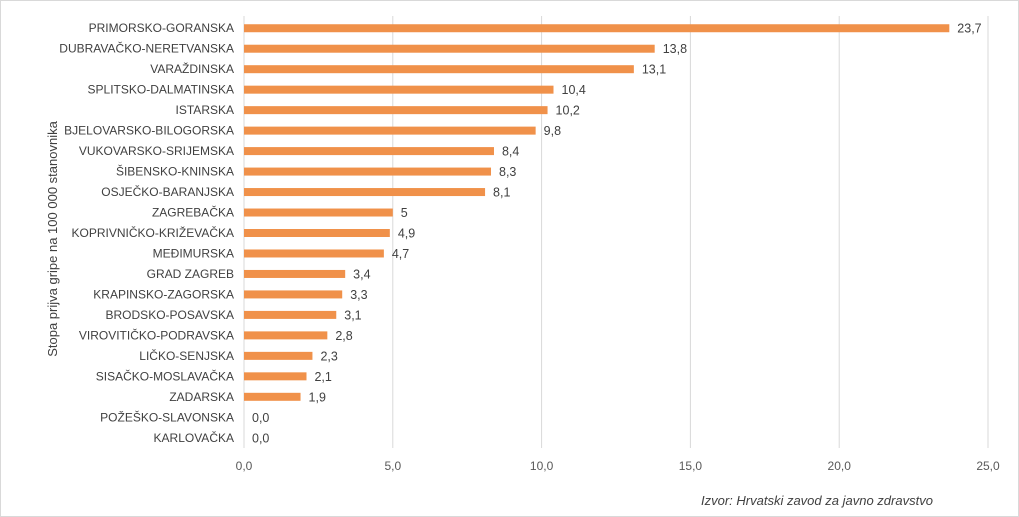 This screenshot has width=1019, height=517. What do you see at coordinates (322, 377) in the screenshot?
I see `value-label: 2,1` at bounding box center [322, 377].